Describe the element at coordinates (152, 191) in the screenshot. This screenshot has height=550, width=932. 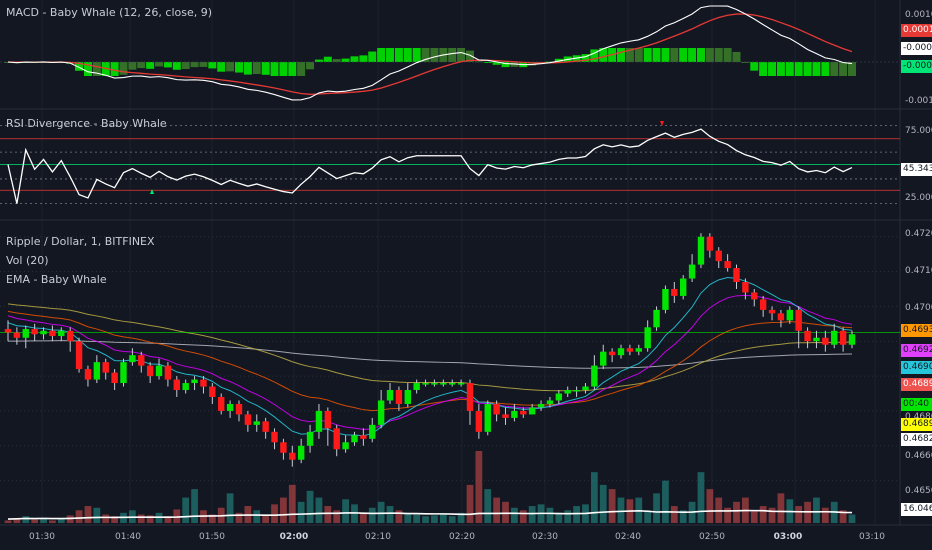
I see `rsi-bull-divergence-marker` at that location.